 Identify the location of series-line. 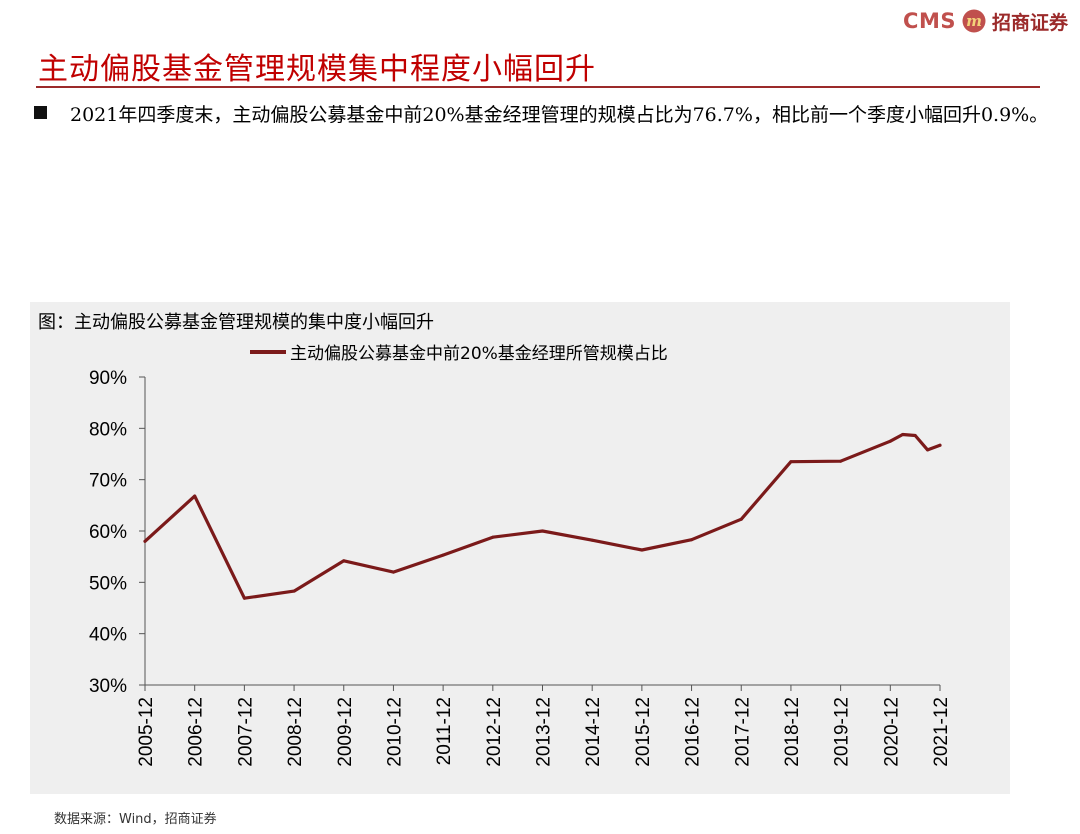
(542, 516).